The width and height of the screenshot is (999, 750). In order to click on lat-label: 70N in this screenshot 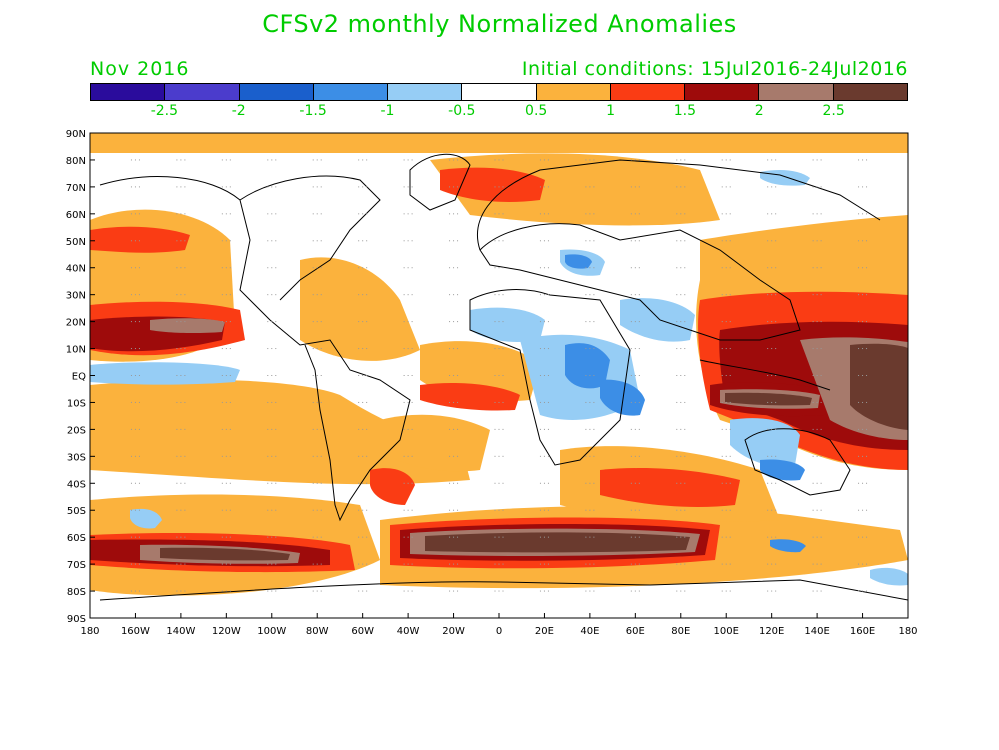, I will do `click(76, 188)`.